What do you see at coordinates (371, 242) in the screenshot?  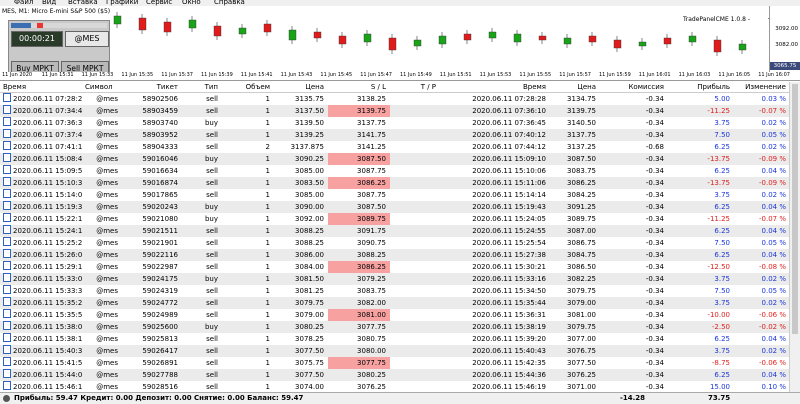 I see `table-cell: 3090.75` at bounding box center [371, 242].